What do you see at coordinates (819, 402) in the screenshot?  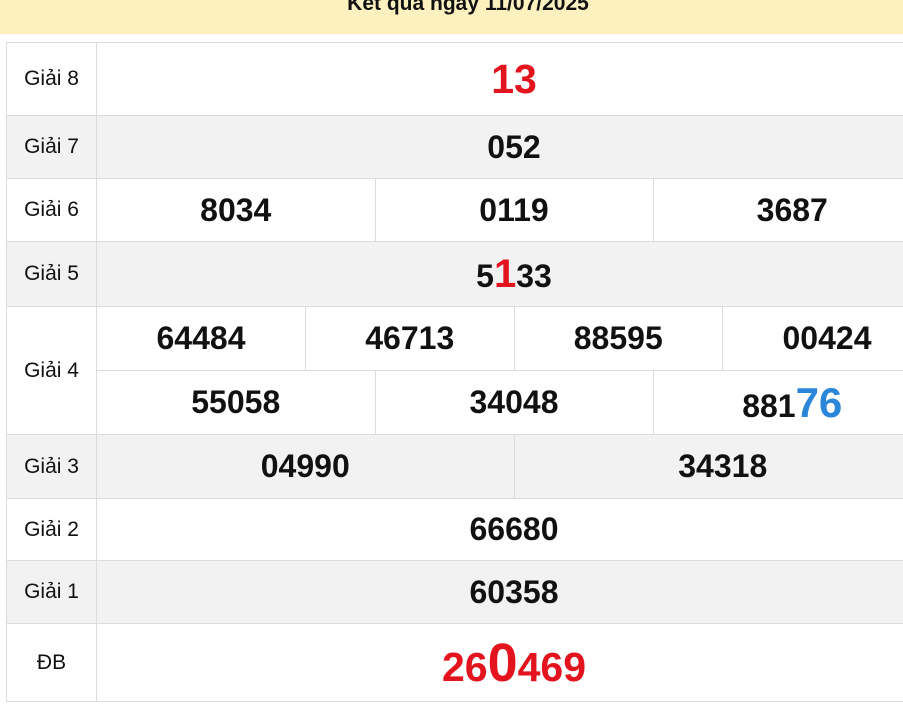 I see `number-highlight: 76` at bounding box center [819, 402].